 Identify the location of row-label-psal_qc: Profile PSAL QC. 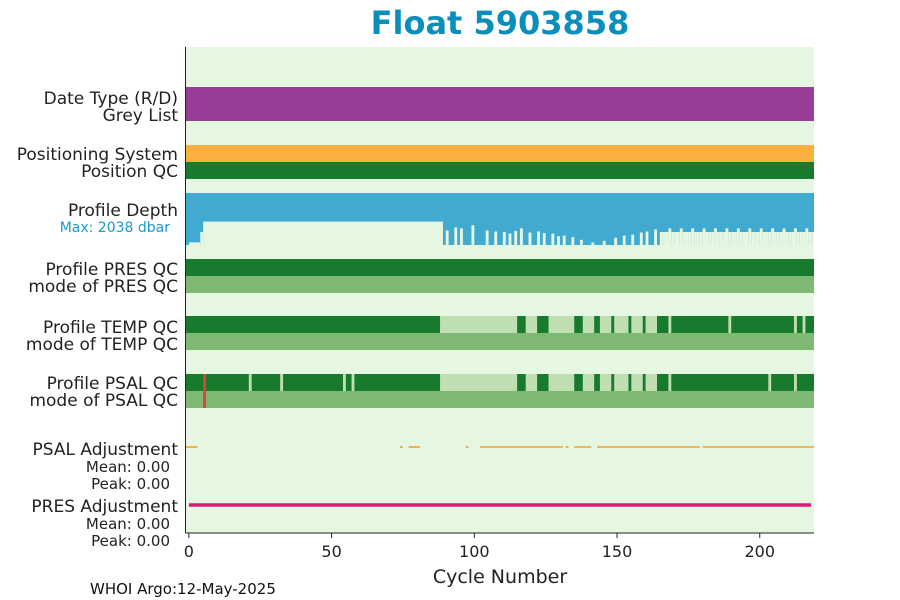
(112, 384).